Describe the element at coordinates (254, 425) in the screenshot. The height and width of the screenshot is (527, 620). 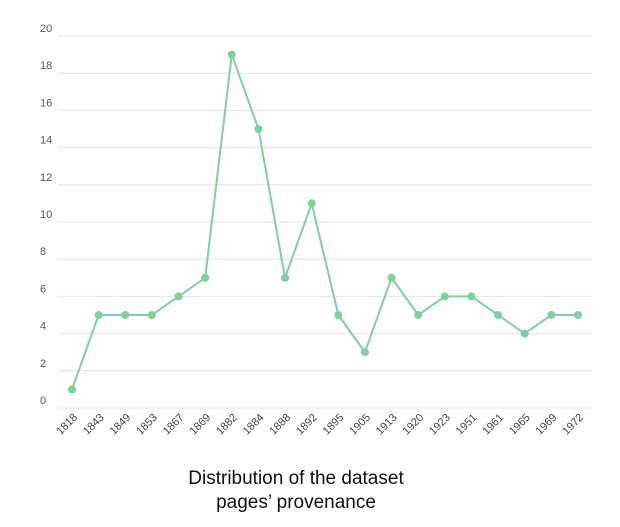
I see `x-tick-label: 1884` at that location.